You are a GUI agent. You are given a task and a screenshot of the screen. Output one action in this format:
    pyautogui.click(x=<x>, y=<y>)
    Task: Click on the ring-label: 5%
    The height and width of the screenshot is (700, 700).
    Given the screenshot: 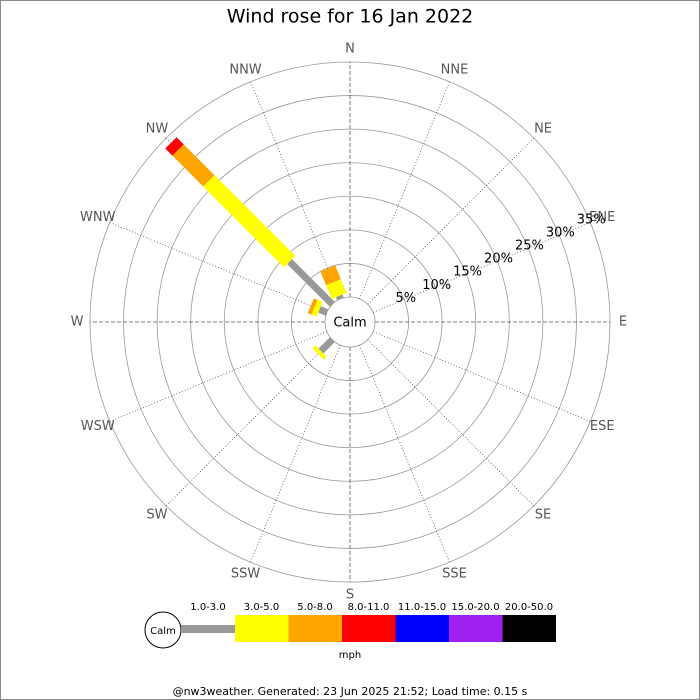 What is the action you would take?
    pyautogui.click(x=405, y=298)
    